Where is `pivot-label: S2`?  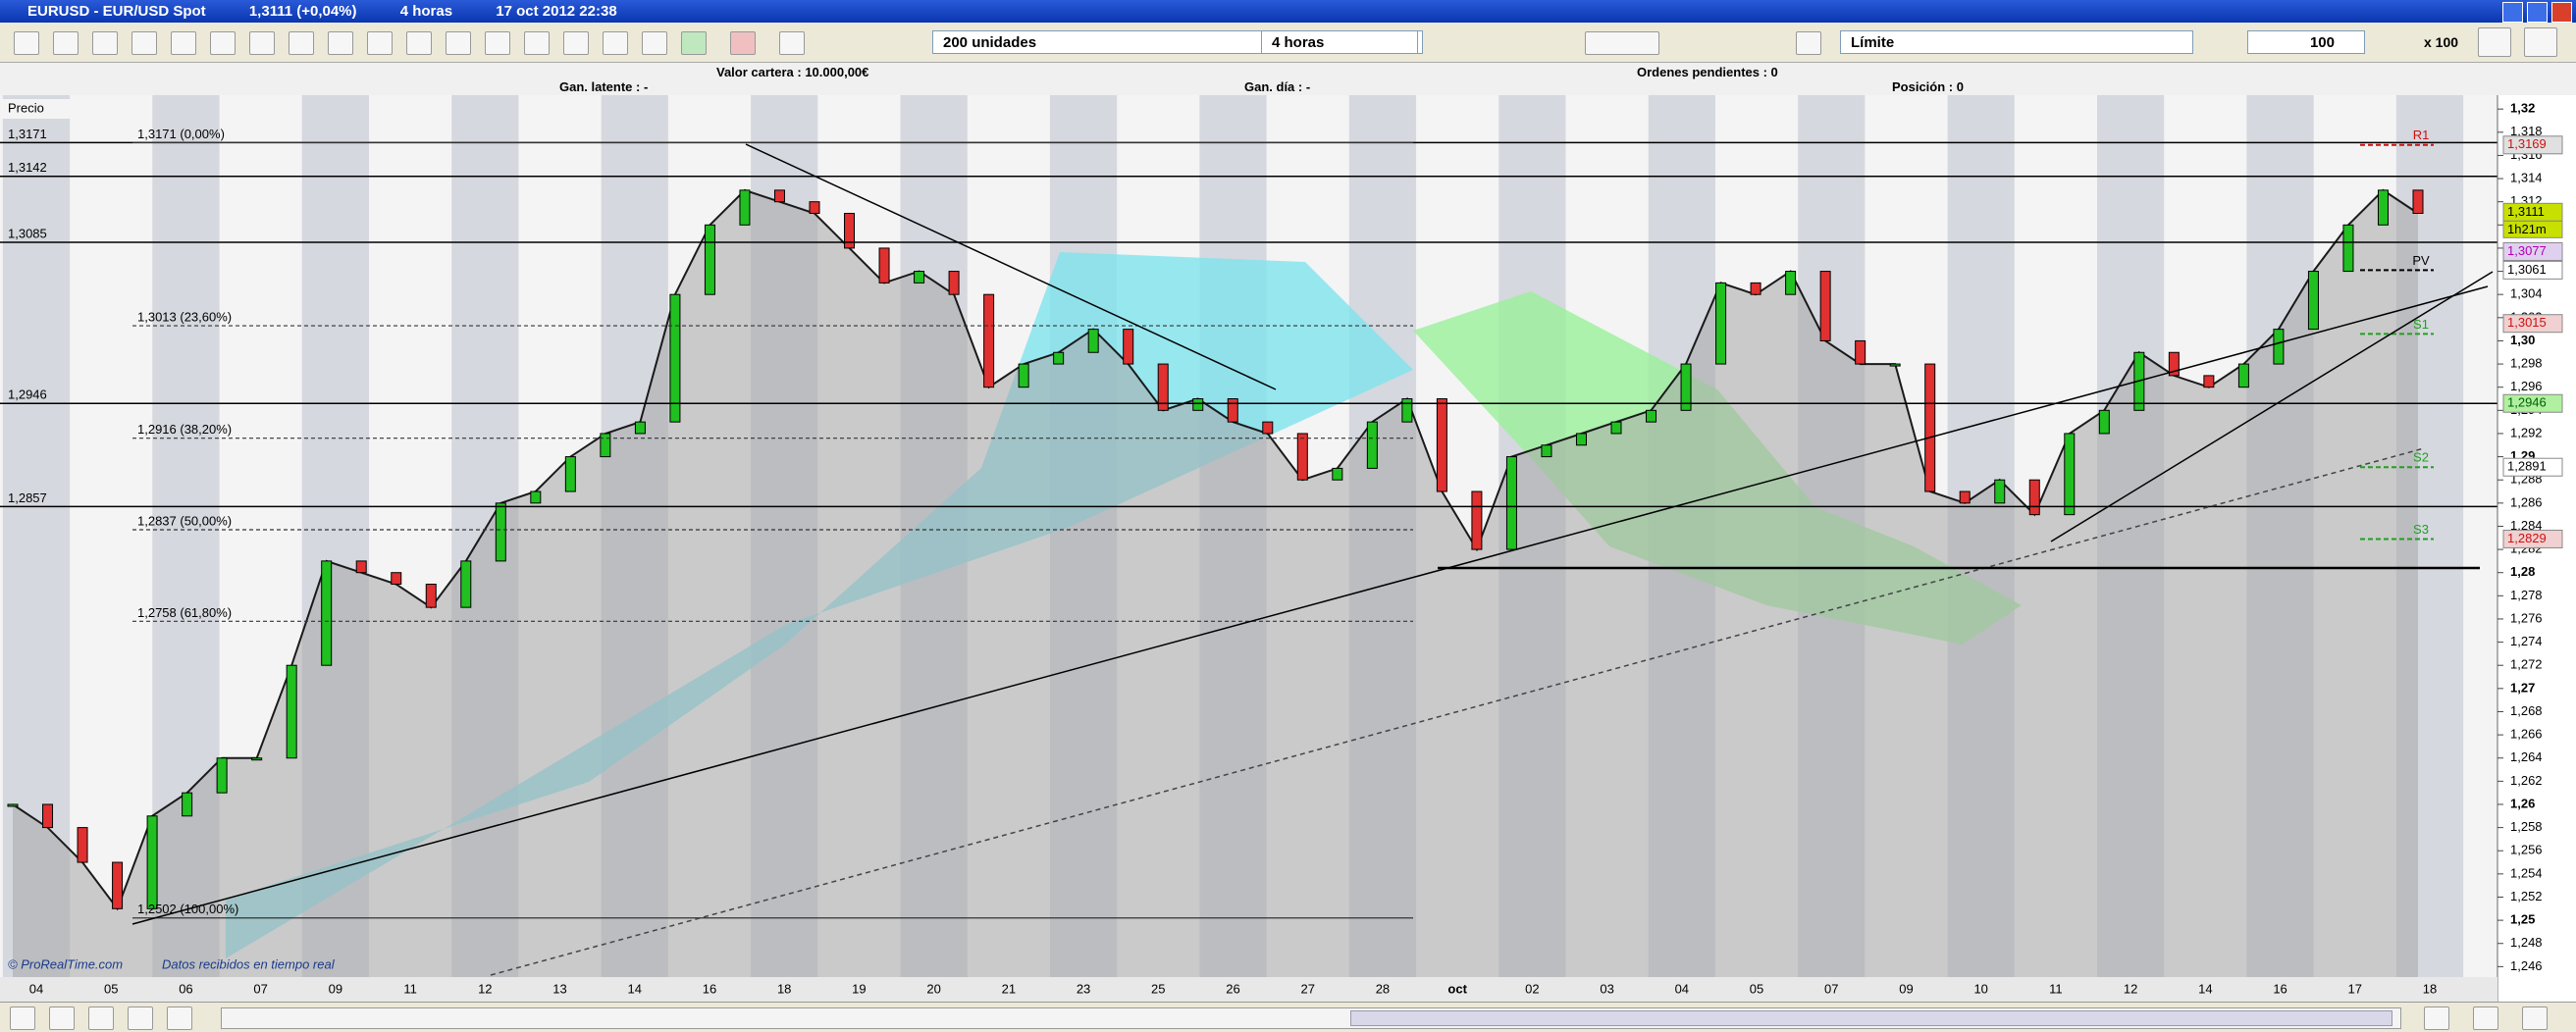 pivot-label: S2 is located at coordinates (2421, 457).